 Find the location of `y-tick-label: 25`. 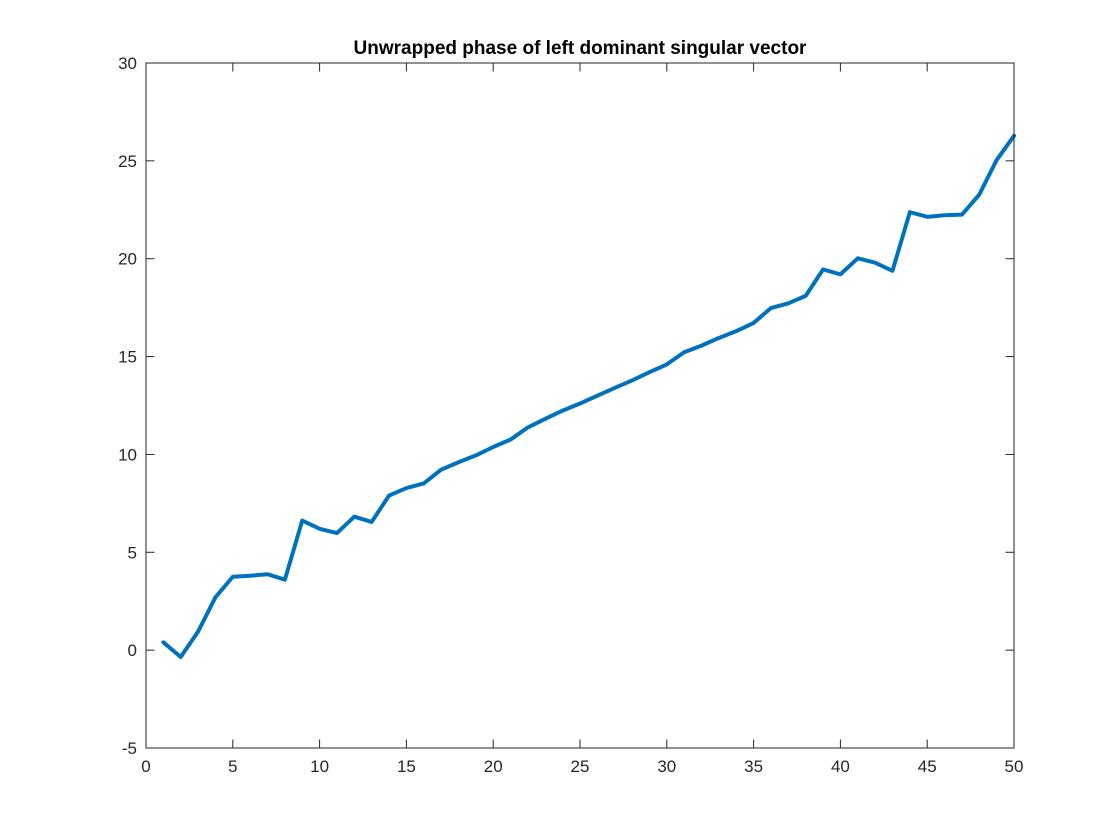

y-tick-label: 25 is located at coordinates (127, 161).